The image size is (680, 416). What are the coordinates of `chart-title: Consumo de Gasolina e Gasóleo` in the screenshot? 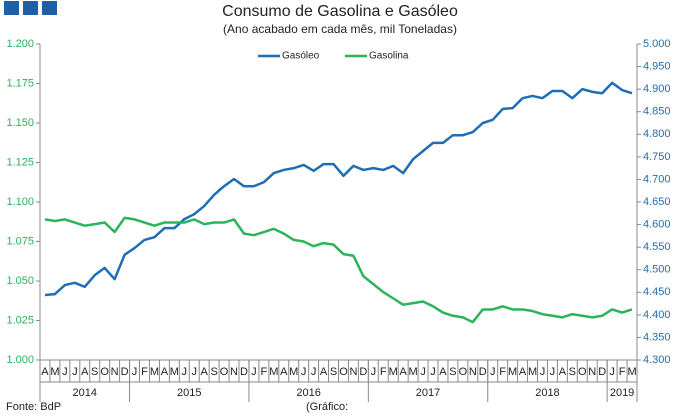 It's located at (340, 11).